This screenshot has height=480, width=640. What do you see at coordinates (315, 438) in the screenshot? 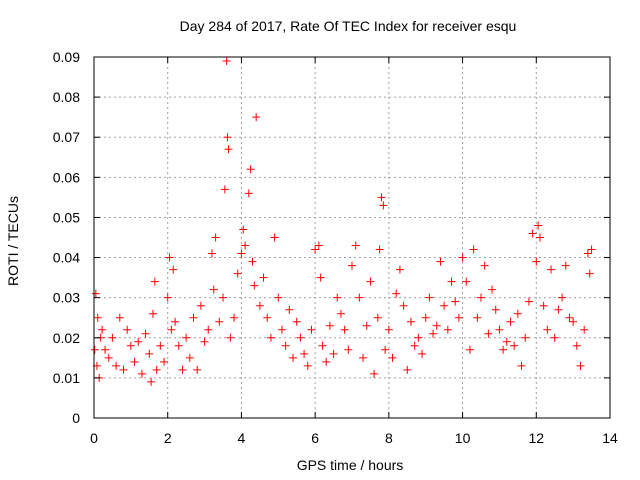
I see `x-tick-label: 6` at bounding box center [315, 438].